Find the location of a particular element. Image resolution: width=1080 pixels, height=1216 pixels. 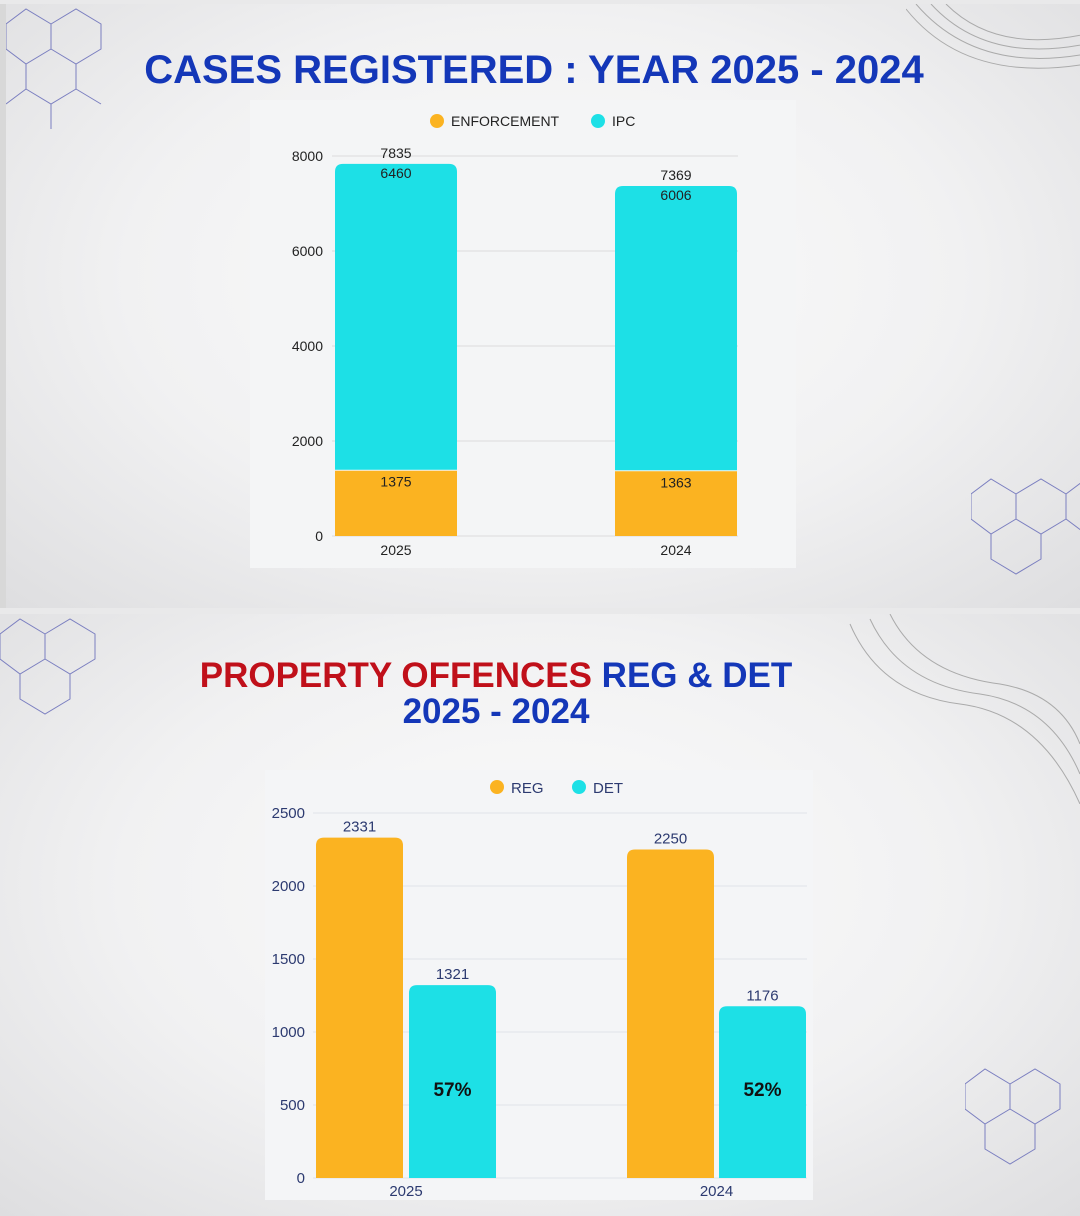

y-tick-label: 4000 is located at coordinates (307, 346).